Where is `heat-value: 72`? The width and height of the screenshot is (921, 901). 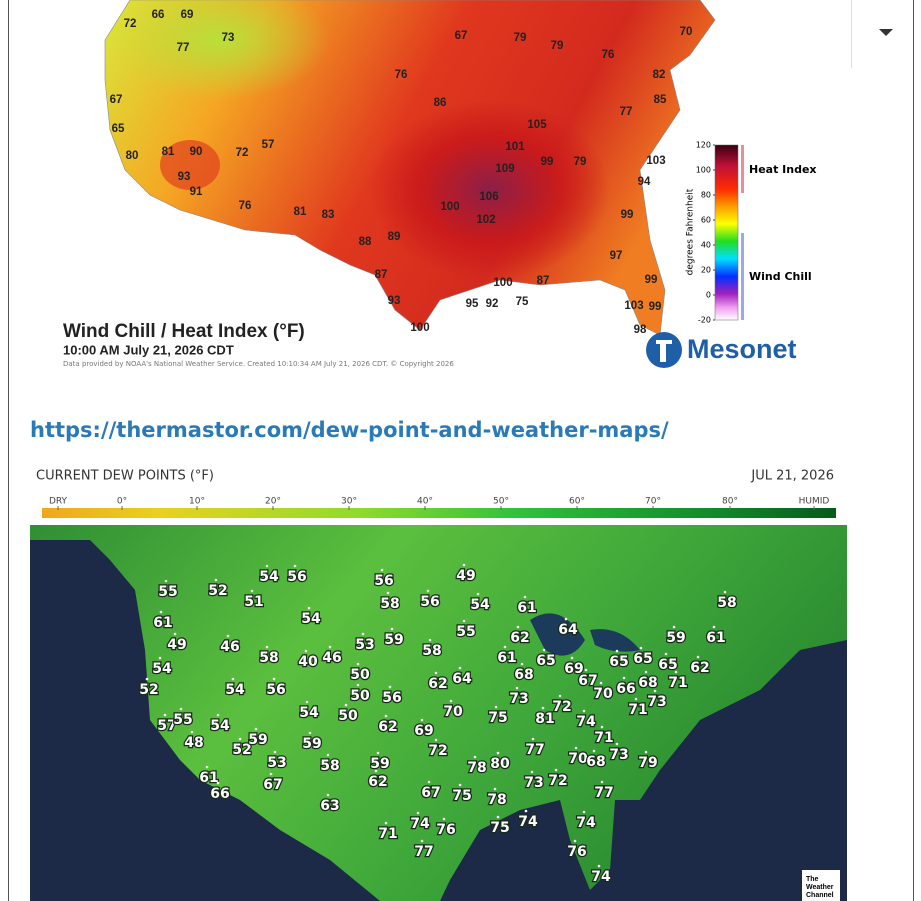 heat-value: 72 is located at coordinates (242, 153).